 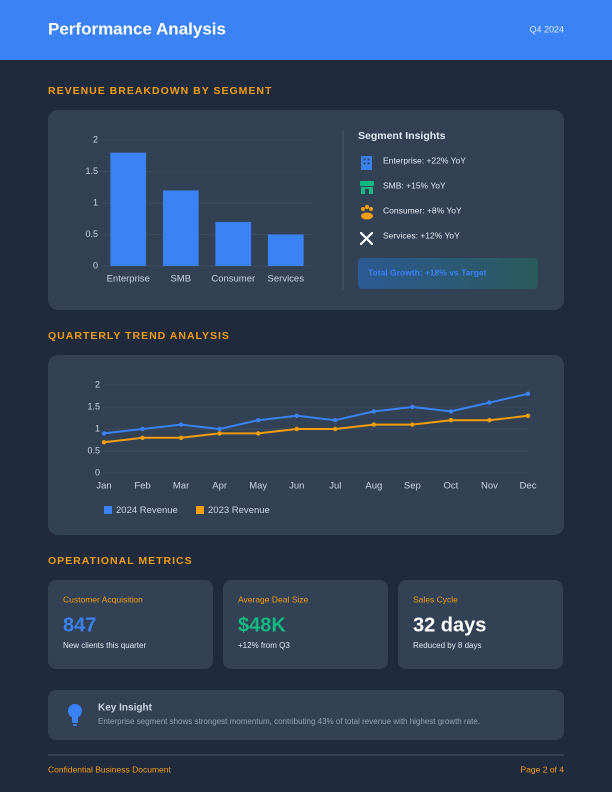 I want to click on footer-right: Page 2 of 4, so click(x=543, y=769).